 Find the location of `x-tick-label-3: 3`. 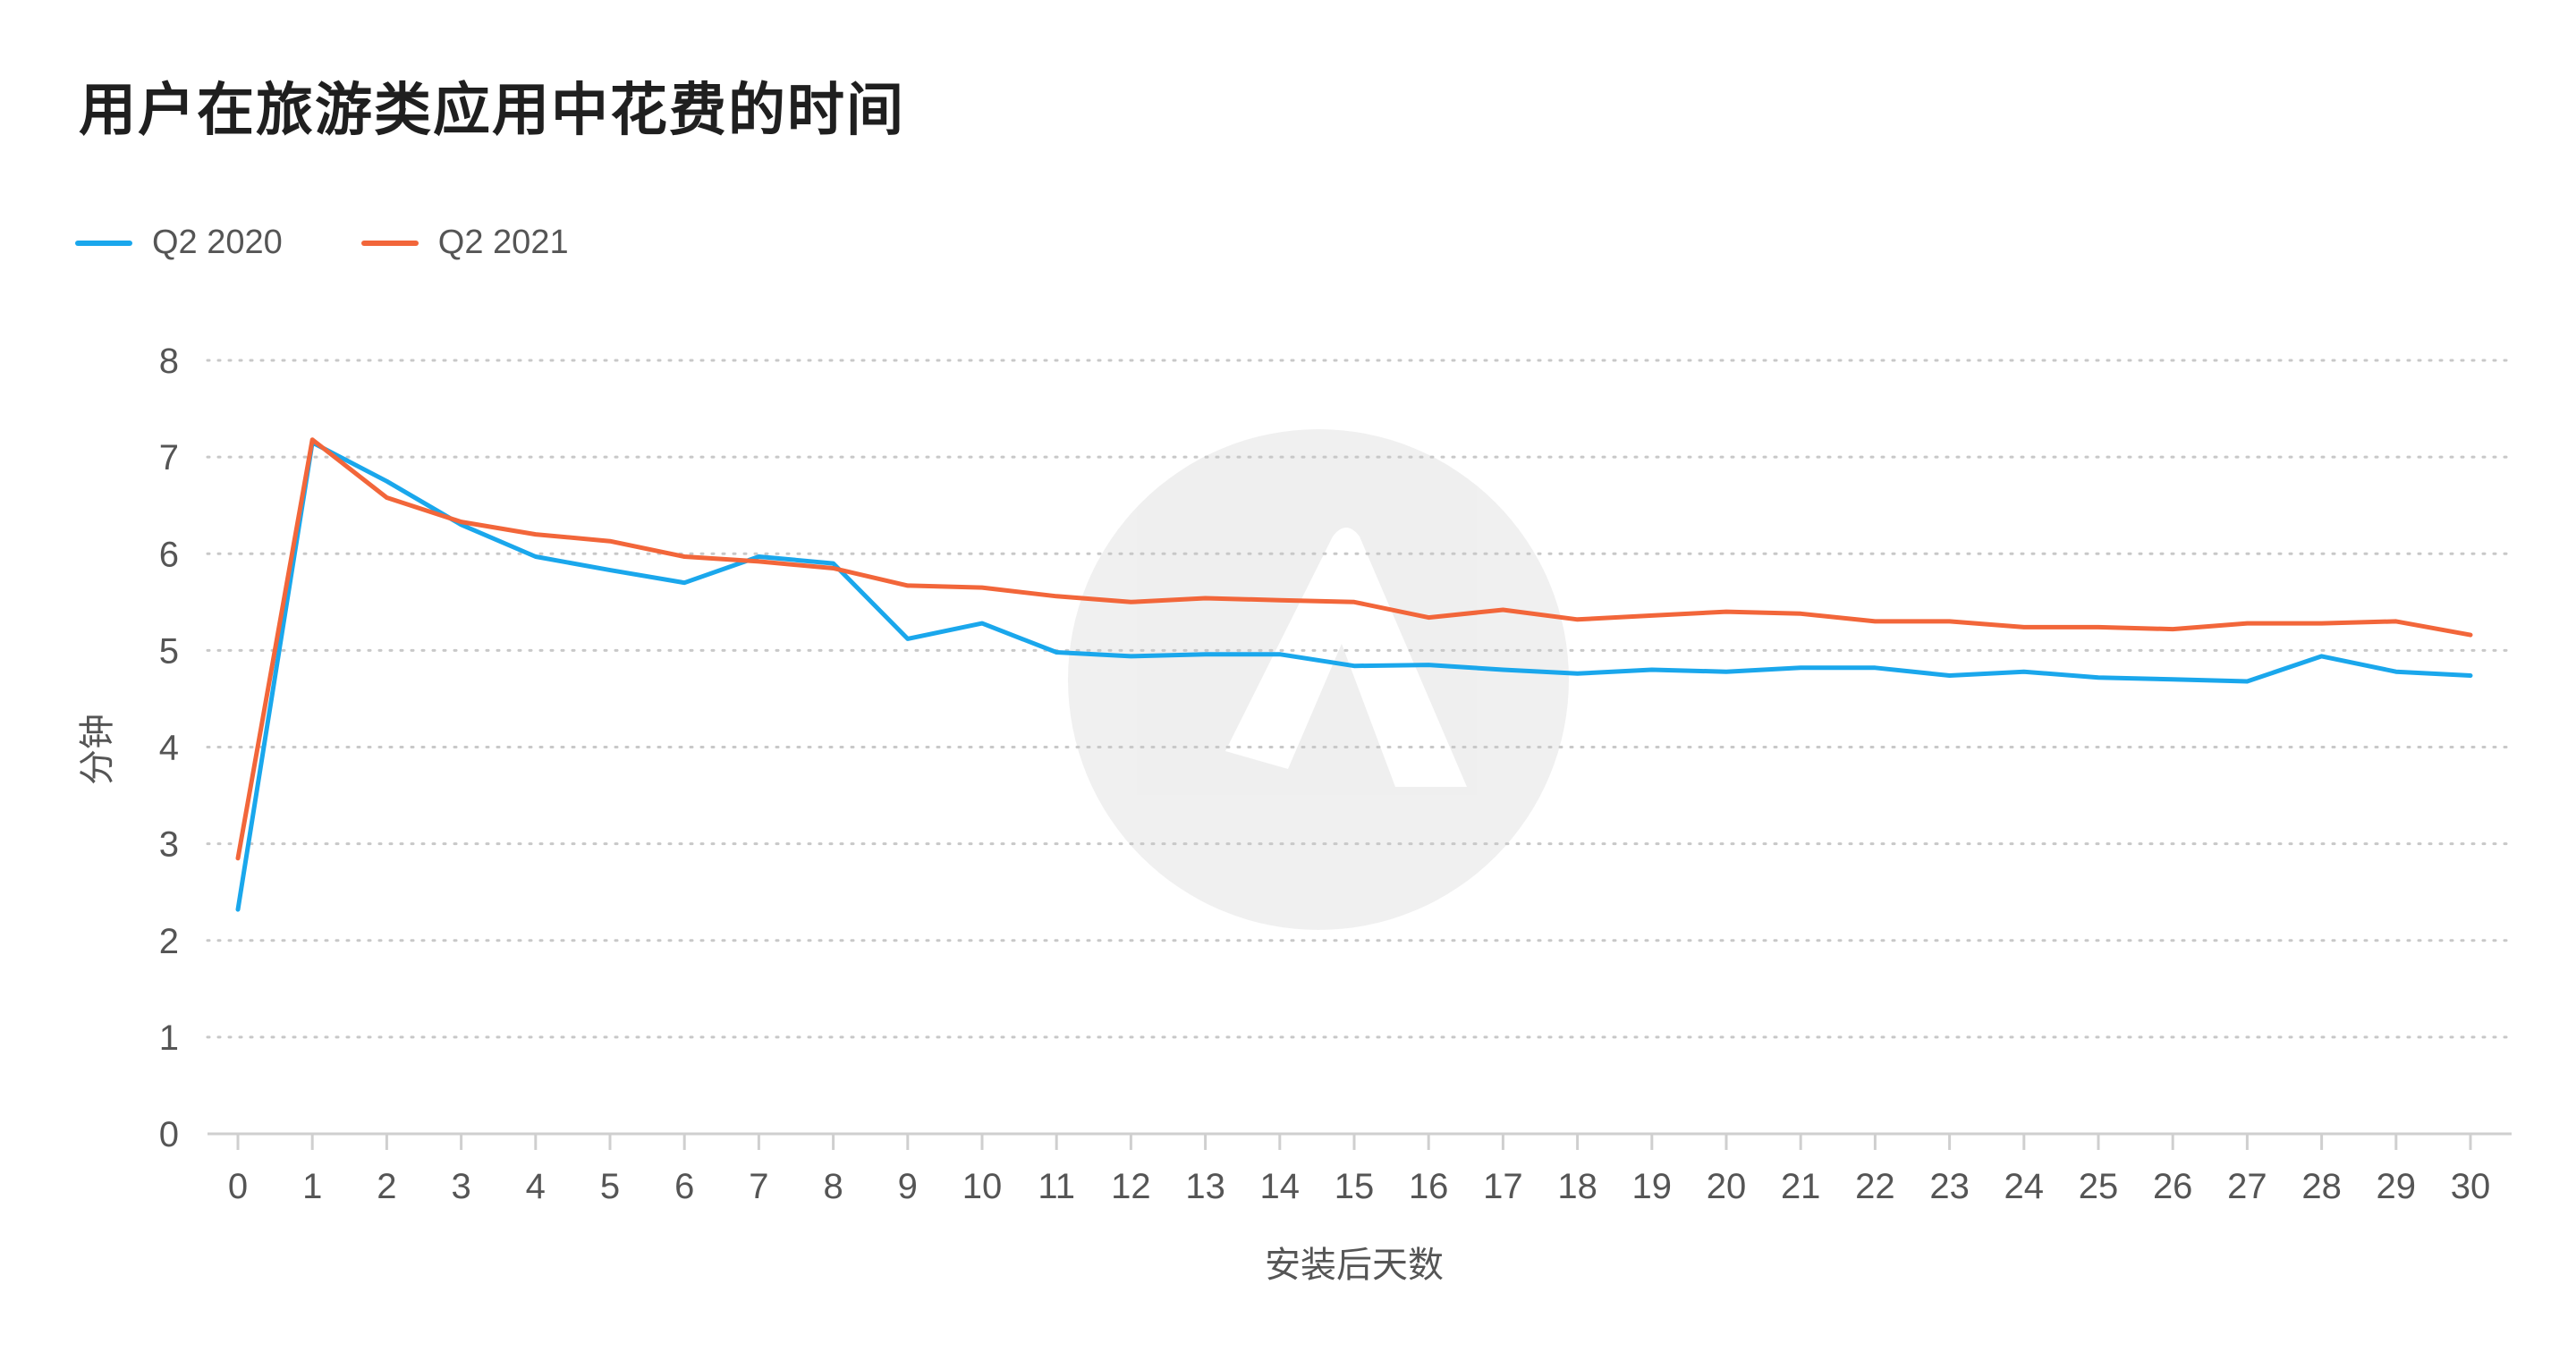

x-tick-label-3: 3 is located at coordinates (460, 1186).